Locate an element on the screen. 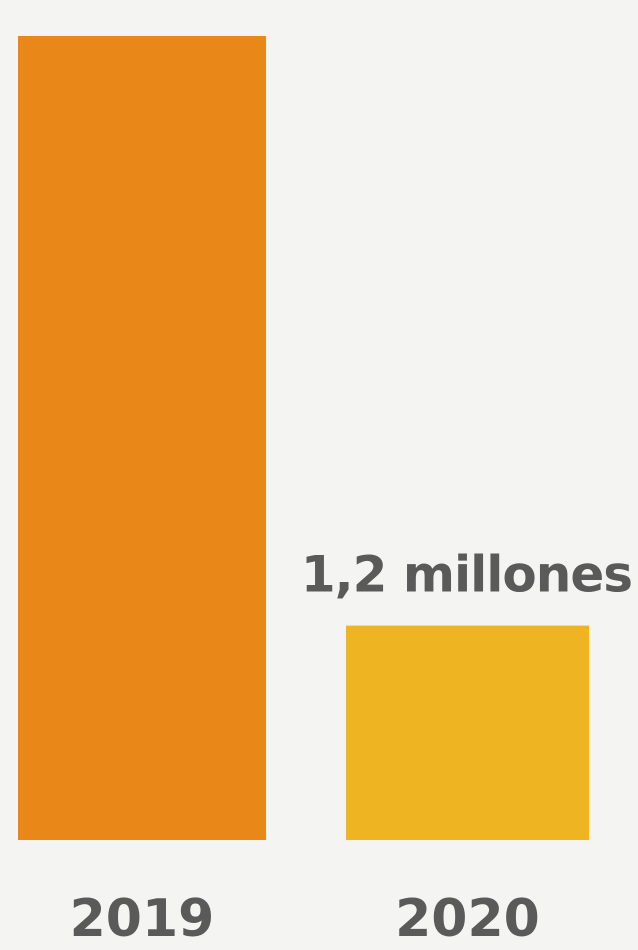 This screenshot has height=950, width=638. x-tick-label-2020: 2020 is located at coordinates (467, 919).